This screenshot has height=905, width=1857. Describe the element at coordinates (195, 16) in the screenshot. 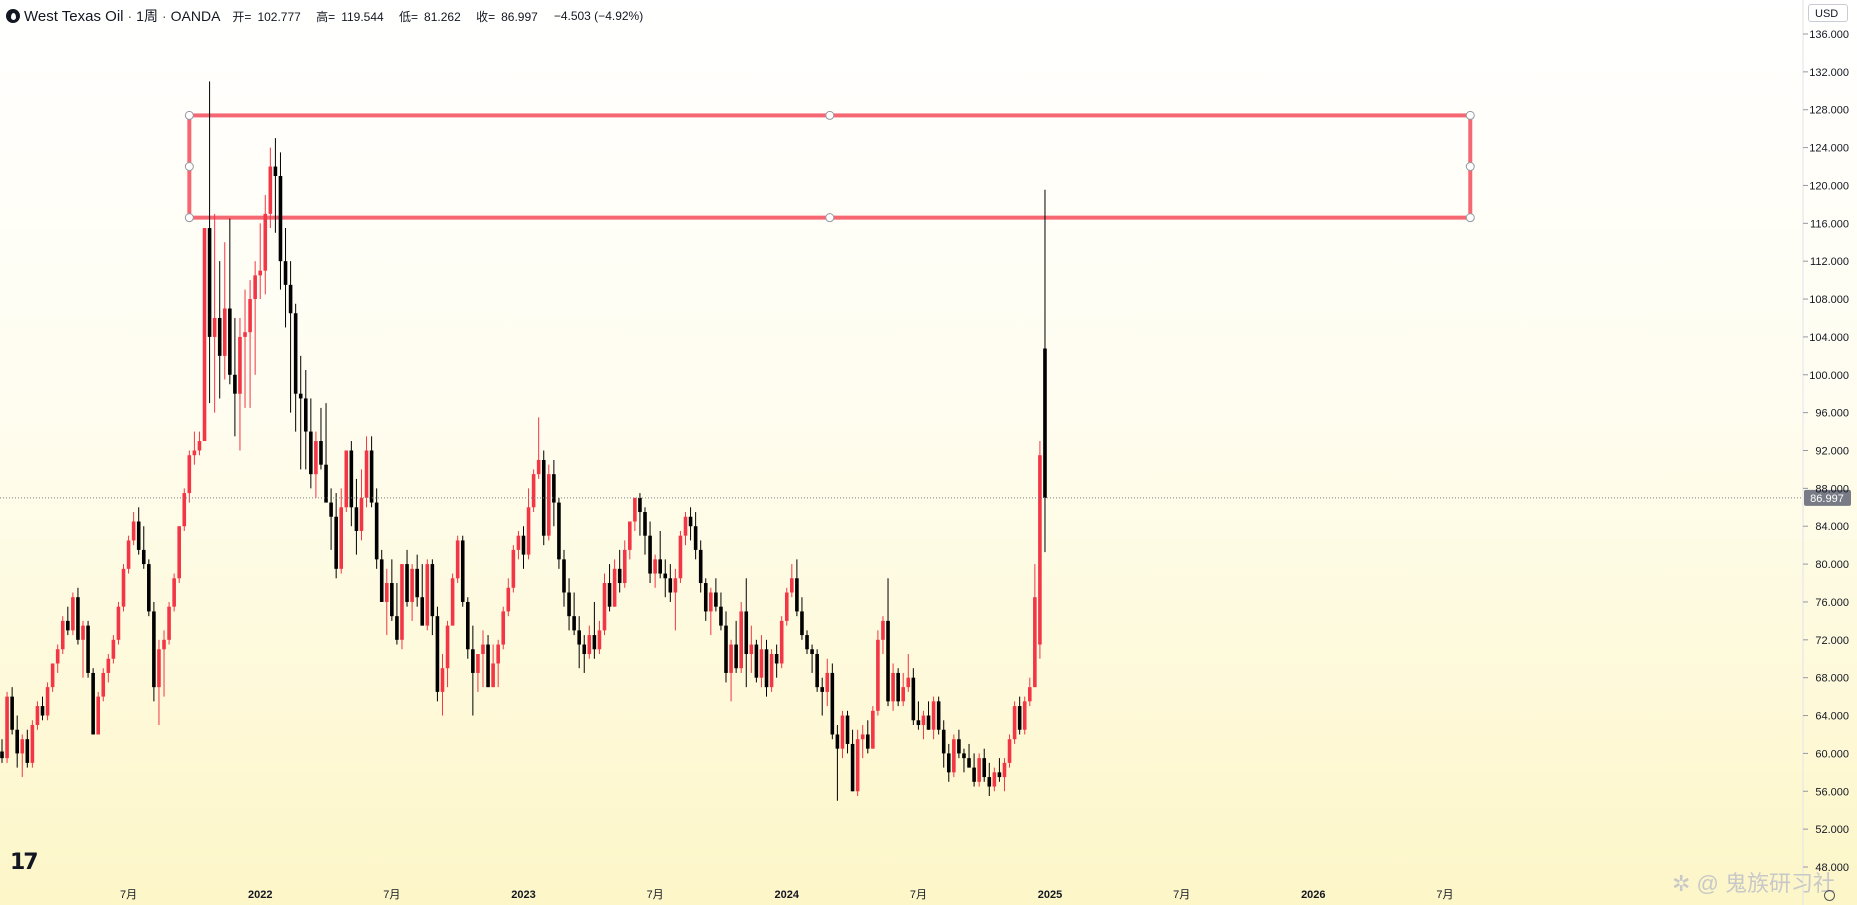

I see `source-label: OANDA` at that location.